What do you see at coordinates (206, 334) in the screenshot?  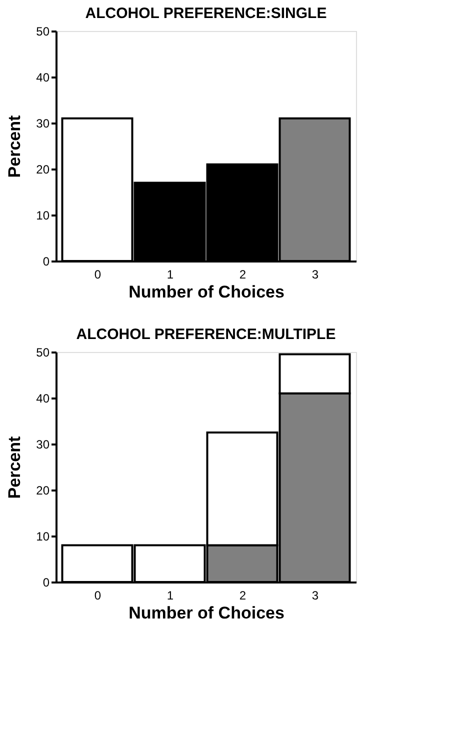 I see `chart-title: ALCOHOL PREFERENCE:MULTIPLE` at bounding box center [206, 334].